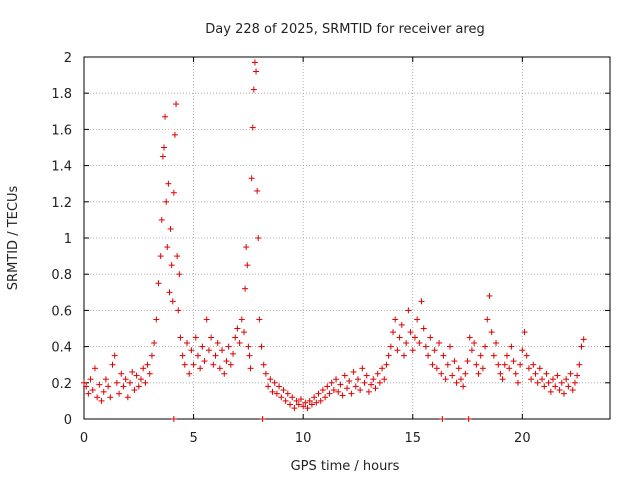  I want to click on x-axis-label: GPS time / hours, so click(345, 466).